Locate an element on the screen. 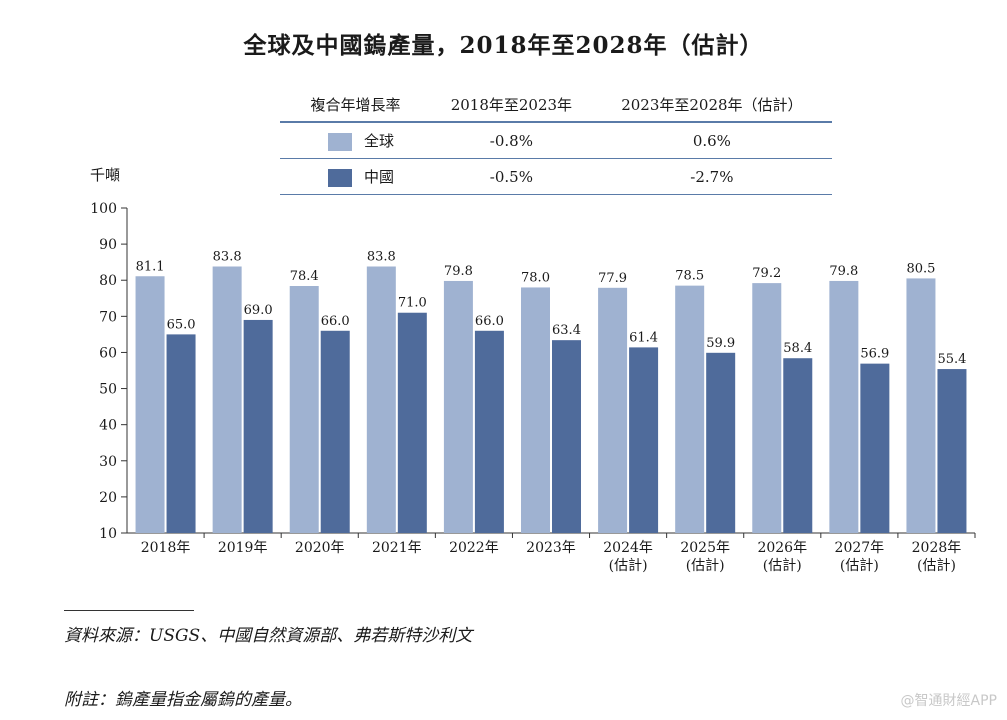 This screenshot has width=1007, height=720. x-tick-label: 2028年 is located at coordinates (937, 548).